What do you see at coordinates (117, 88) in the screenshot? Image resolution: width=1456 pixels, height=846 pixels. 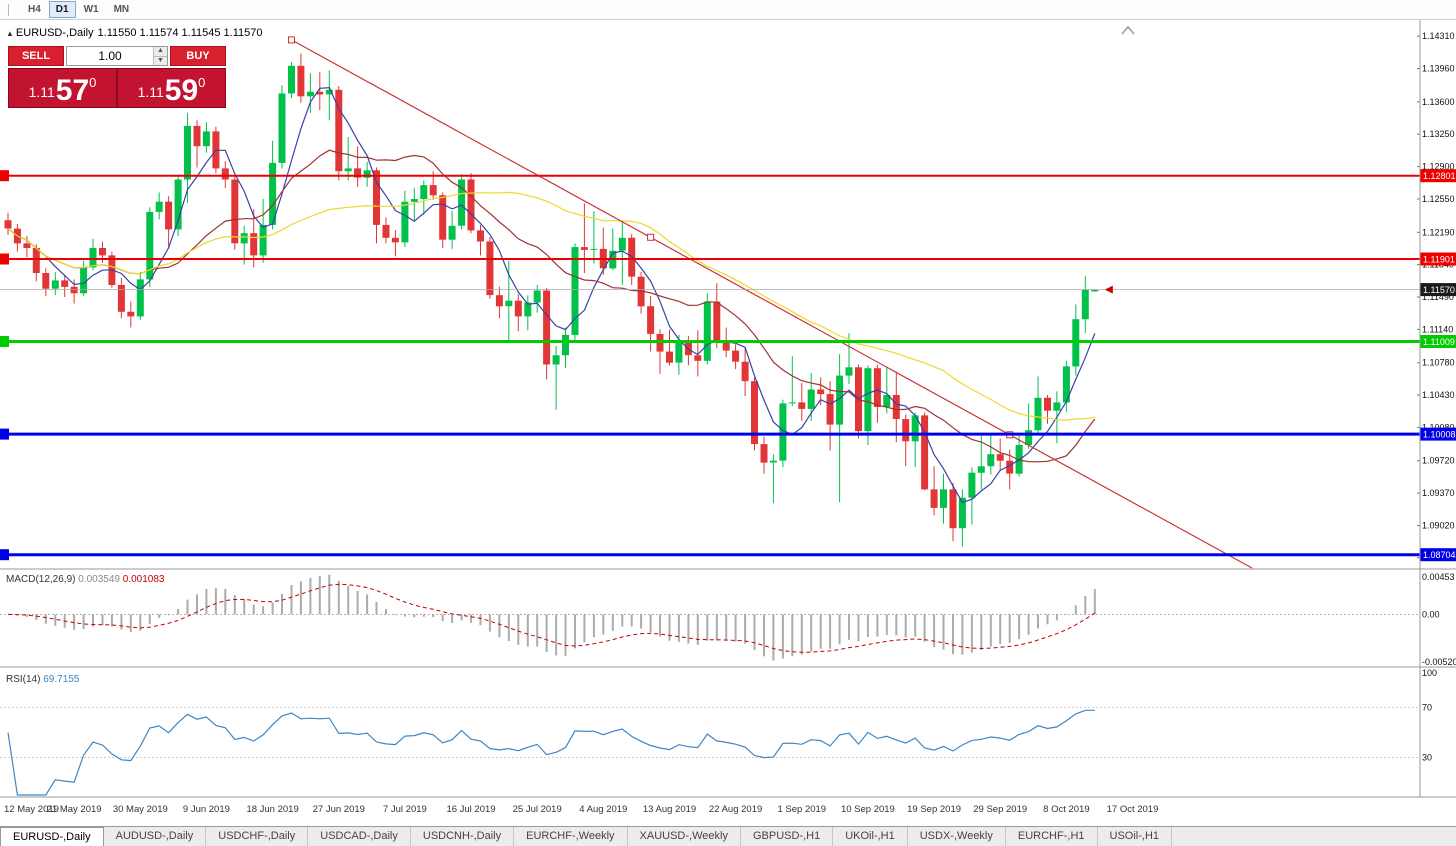 I see `price-divider` at bounding box center [117, 88].